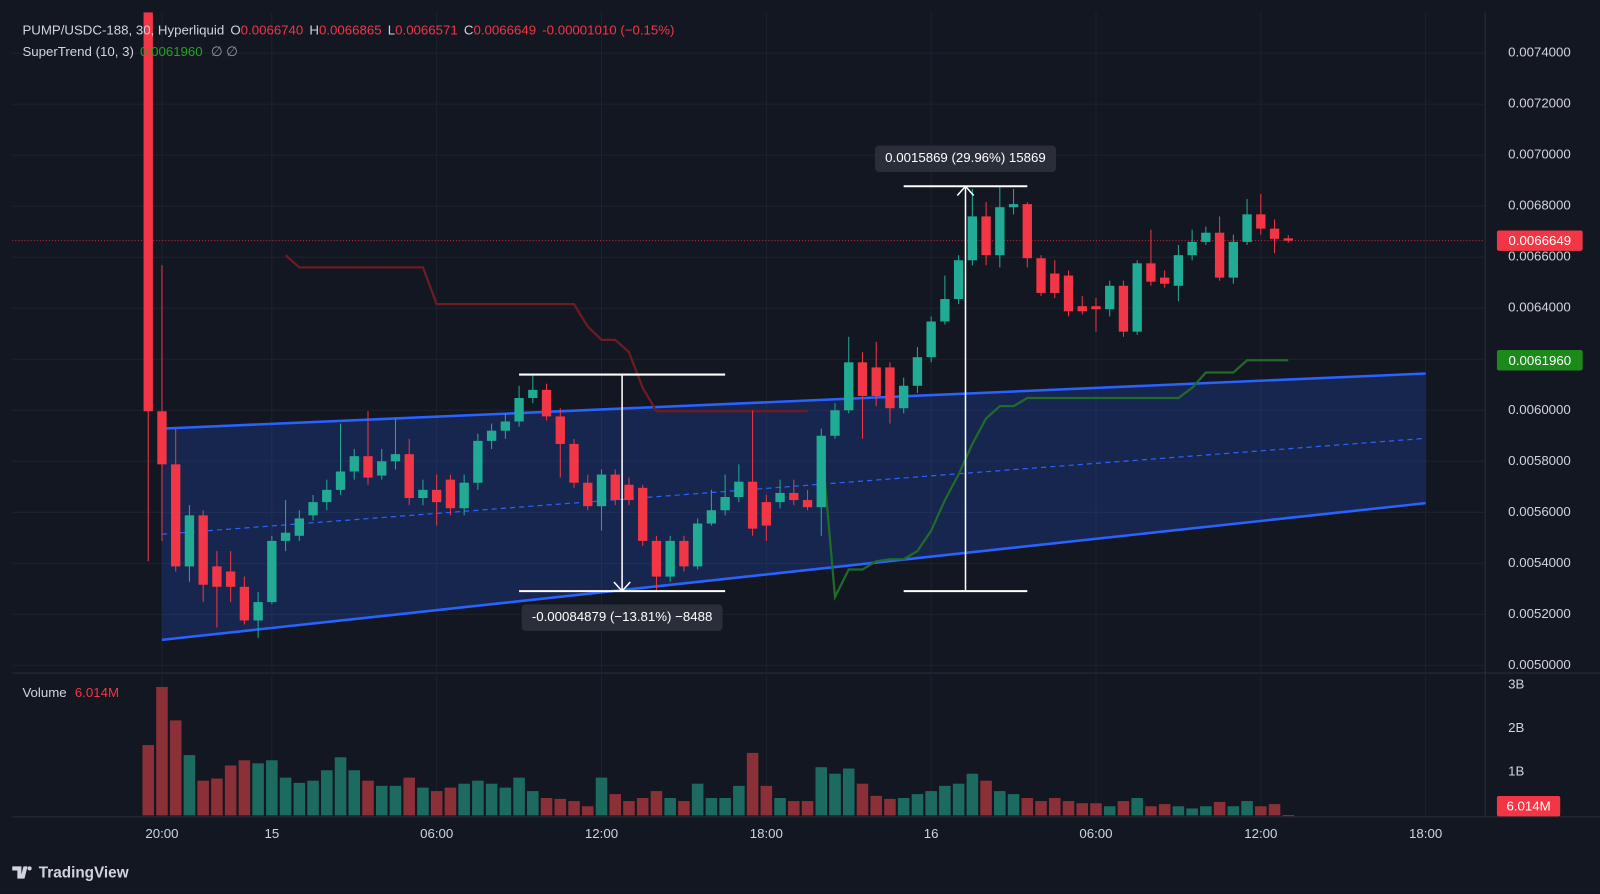 This screenshot has height=894, width=1600. I want to click on legend-item: L, so click(391, 29).